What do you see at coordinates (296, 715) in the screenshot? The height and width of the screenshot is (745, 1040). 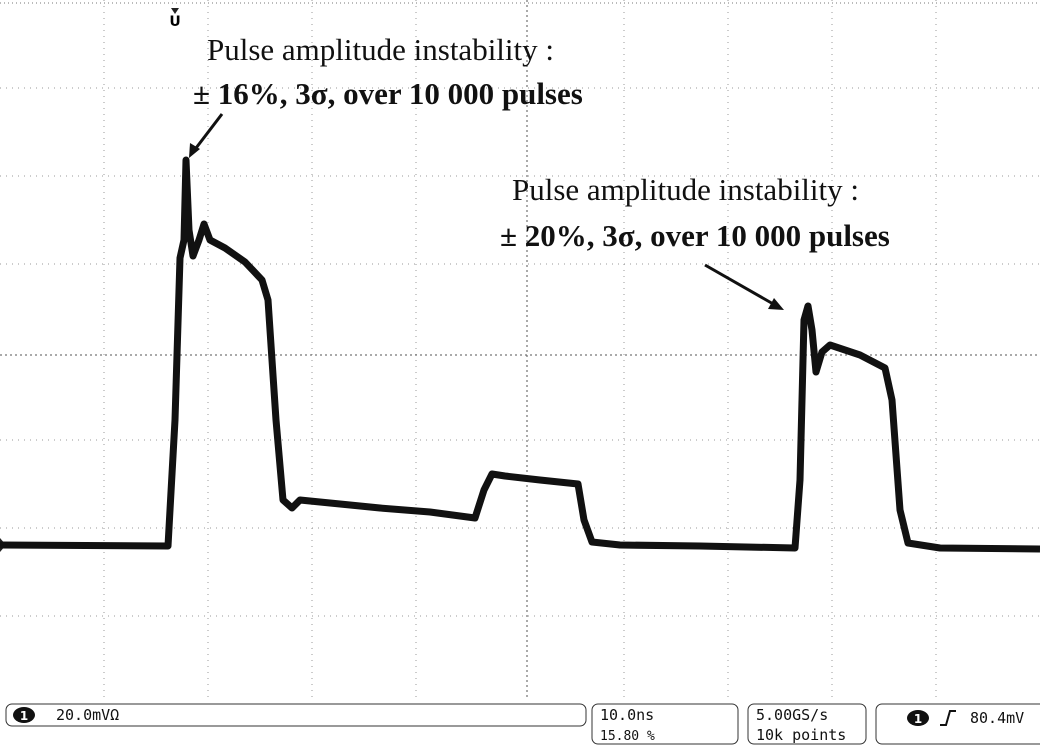 I see `channel-box` at bounding box center [296, 715].